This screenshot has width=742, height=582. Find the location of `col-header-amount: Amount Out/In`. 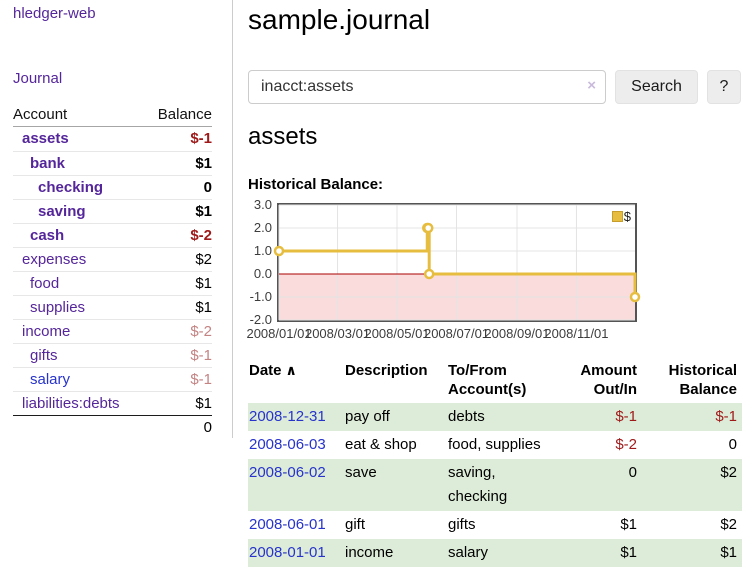

col-header-amount: Amount Out/In is located at coordinates (608, 380).